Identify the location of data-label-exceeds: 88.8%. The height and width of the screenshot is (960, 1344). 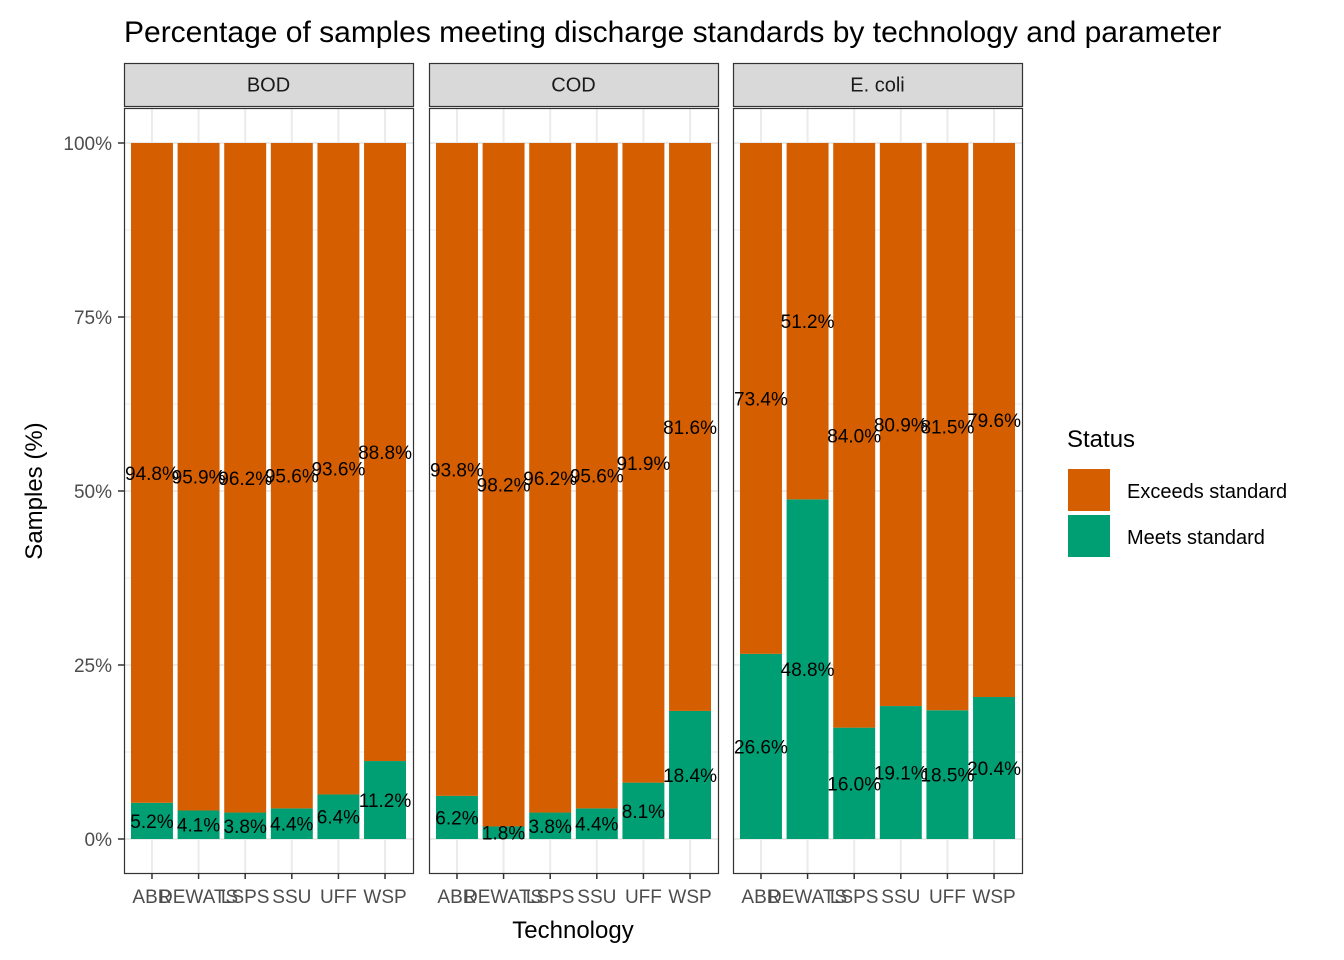
(385, 453).